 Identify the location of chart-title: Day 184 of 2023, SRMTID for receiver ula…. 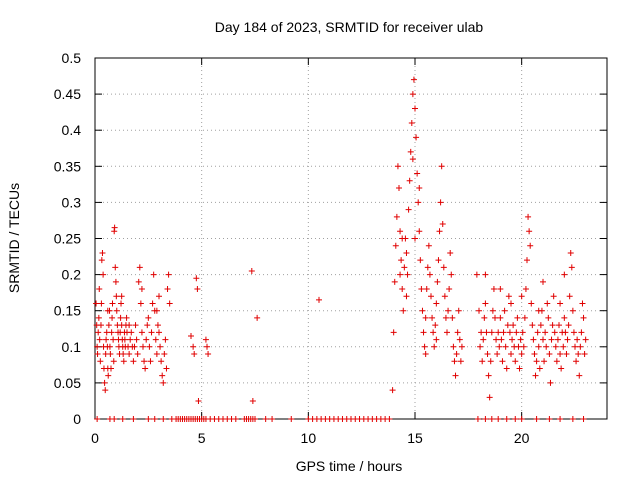
(349, 27).